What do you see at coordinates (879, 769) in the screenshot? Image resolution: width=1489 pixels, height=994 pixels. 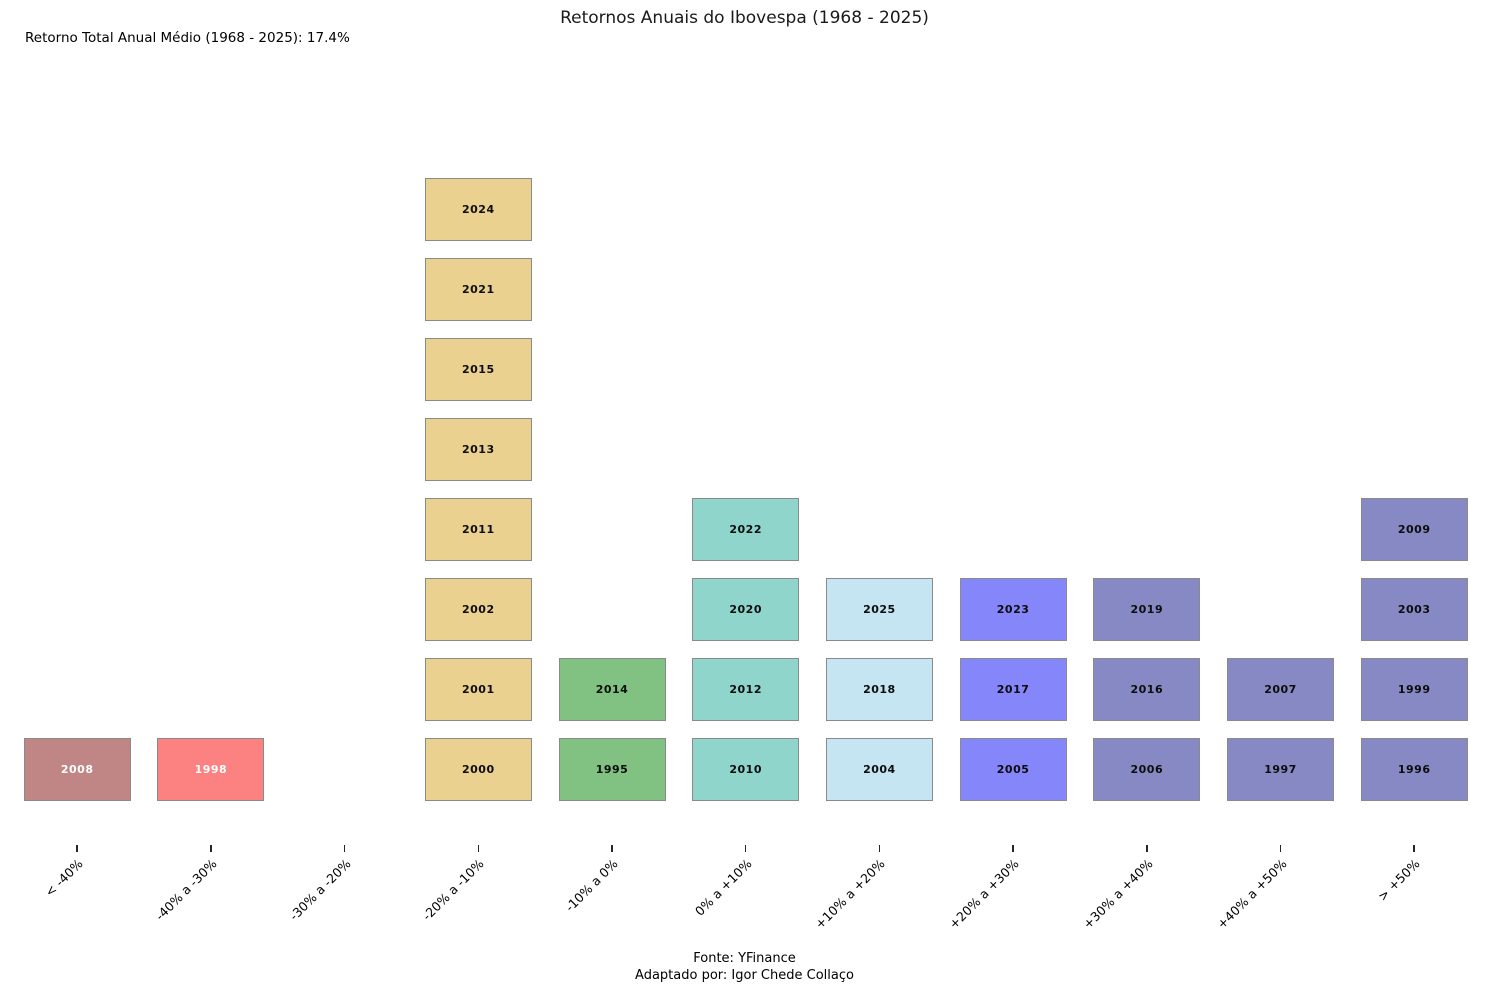 I see `year-box-2004: 2004` at bounding box center [879, 769].